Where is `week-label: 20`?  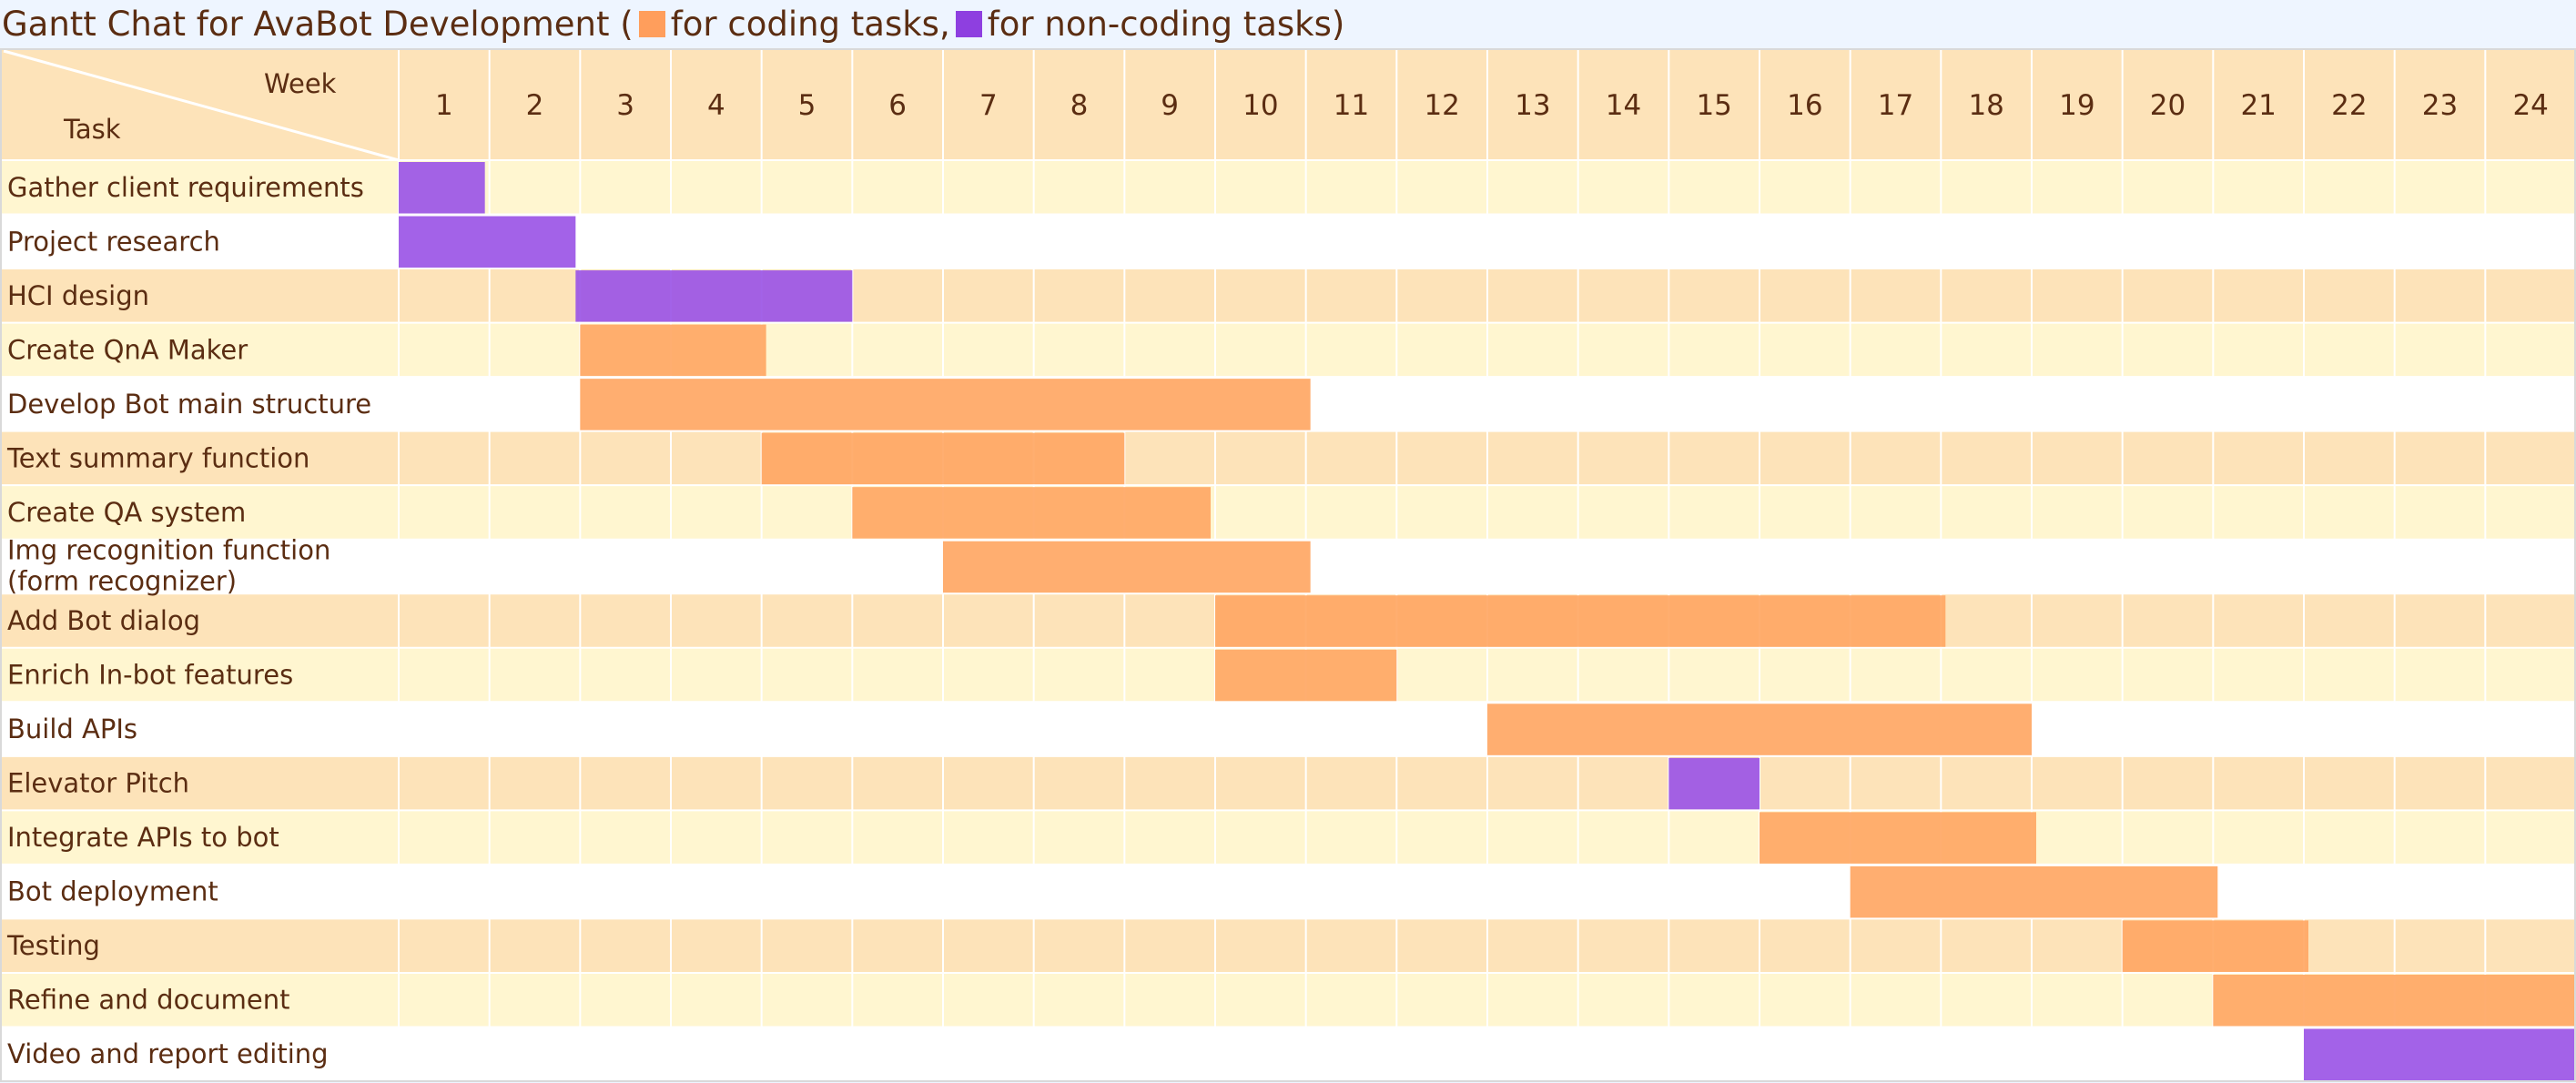
week-label: 20 is located at coordinates (2168, 105).